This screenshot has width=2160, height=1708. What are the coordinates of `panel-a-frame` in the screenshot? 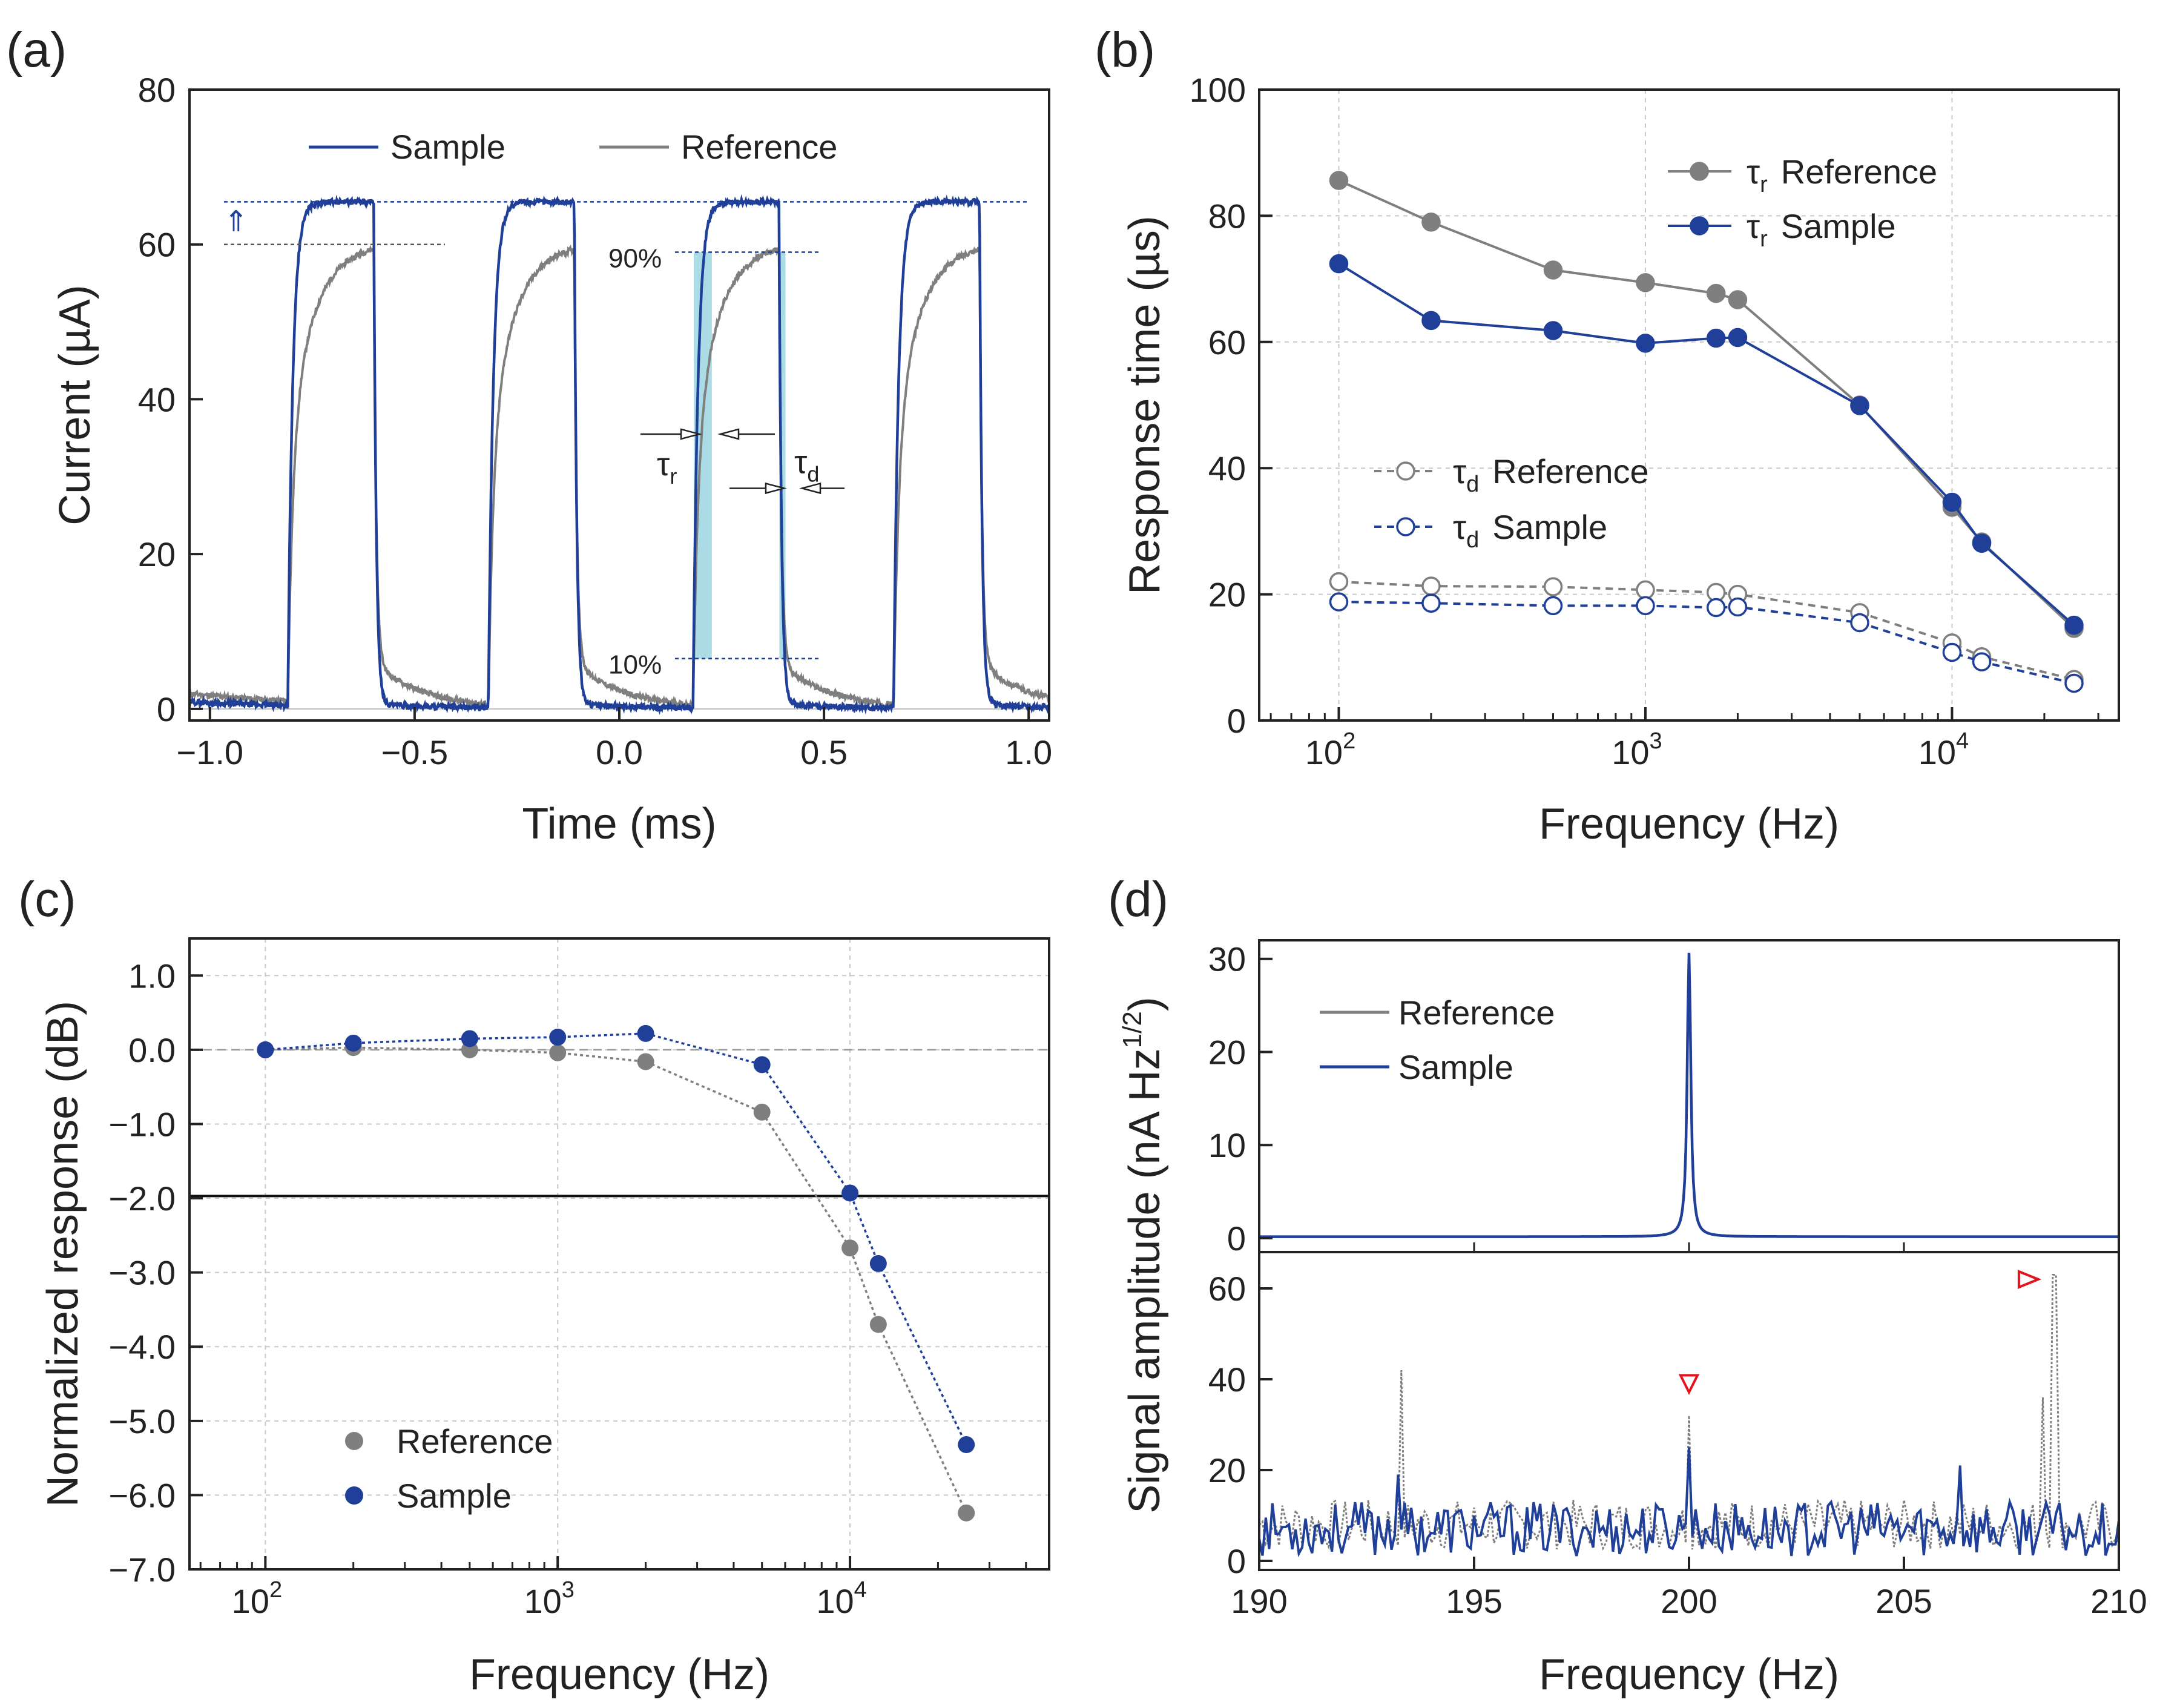 It's located at (619, 405).